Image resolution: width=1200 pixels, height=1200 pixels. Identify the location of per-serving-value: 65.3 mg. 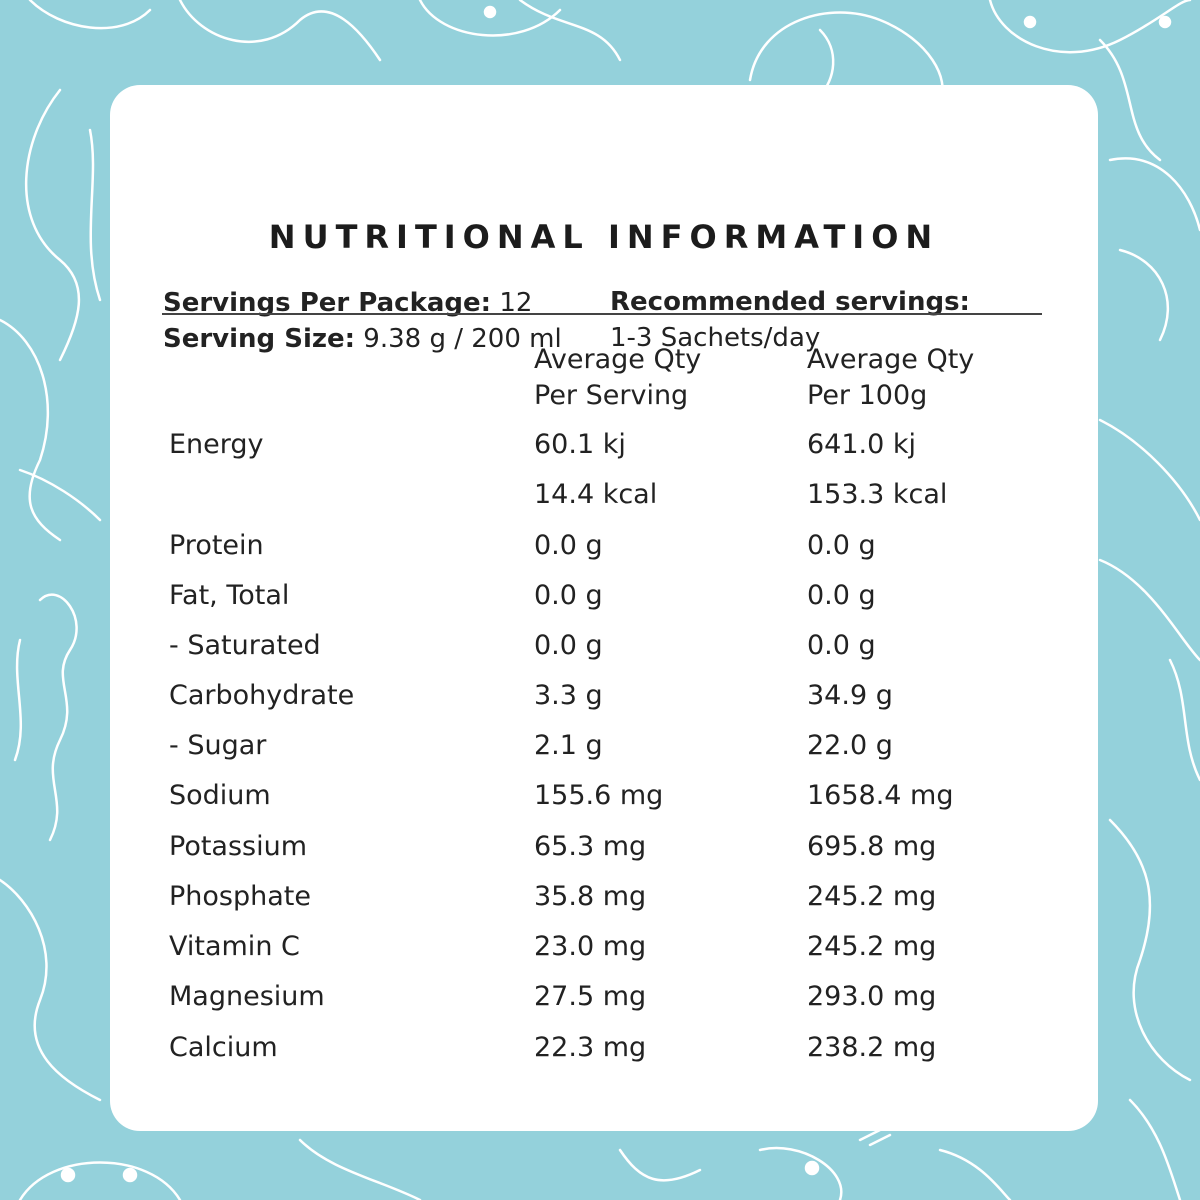
(590, 846).